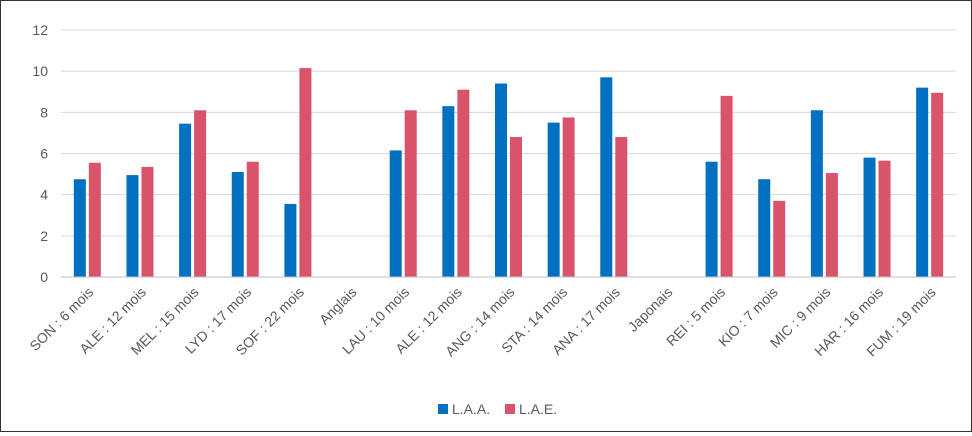 Image resolution: width=972 pixels, height=436 pixels. I want to click on y-tick-label: 8, so click(44, 112).